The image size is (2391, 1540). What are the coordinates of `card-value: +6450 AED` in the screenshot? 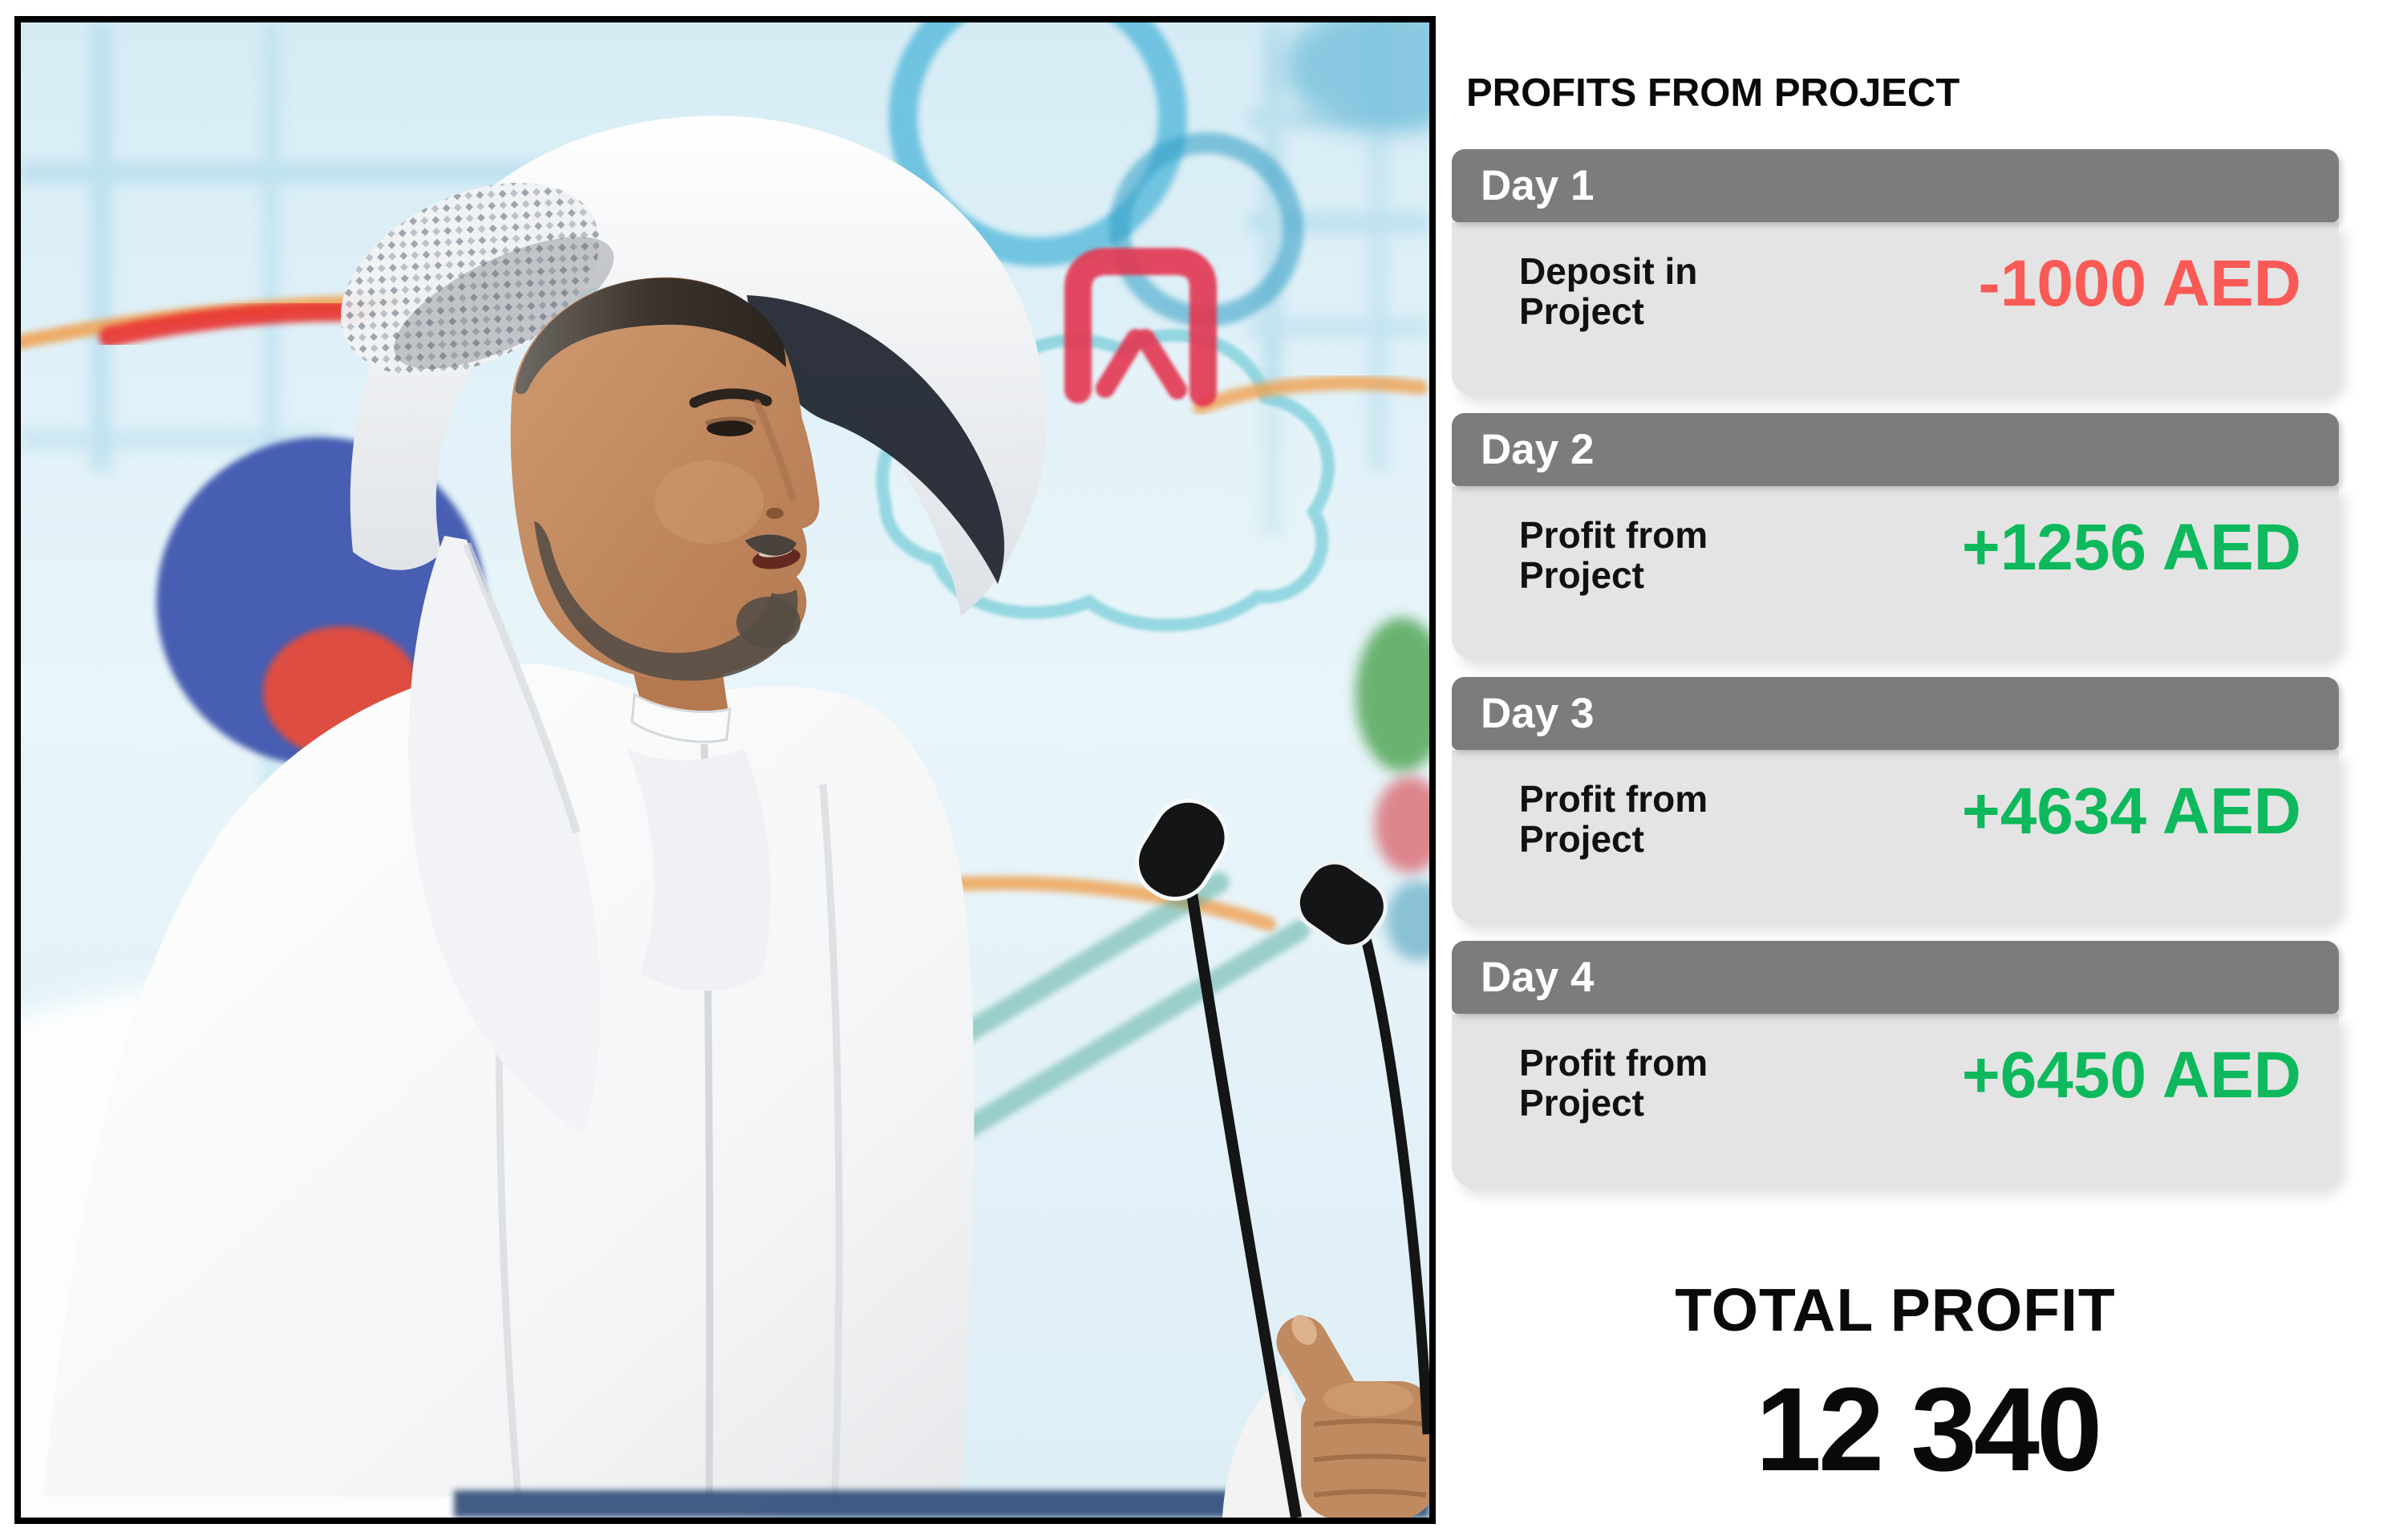 It's located at (2131, 1075).